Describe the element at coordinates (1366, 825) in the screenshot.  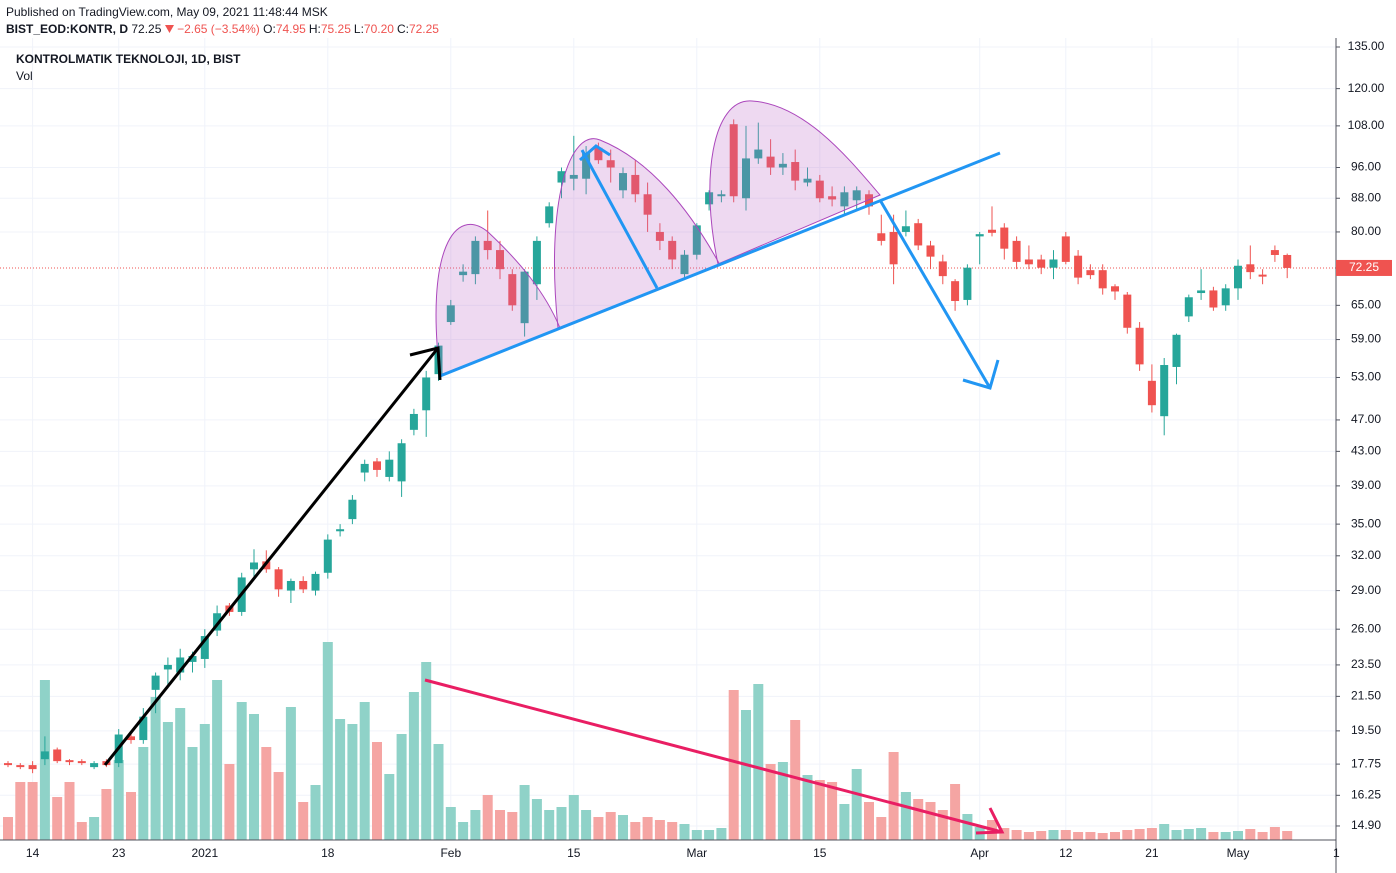
I see `y-tick-label: 14.90` at that location.